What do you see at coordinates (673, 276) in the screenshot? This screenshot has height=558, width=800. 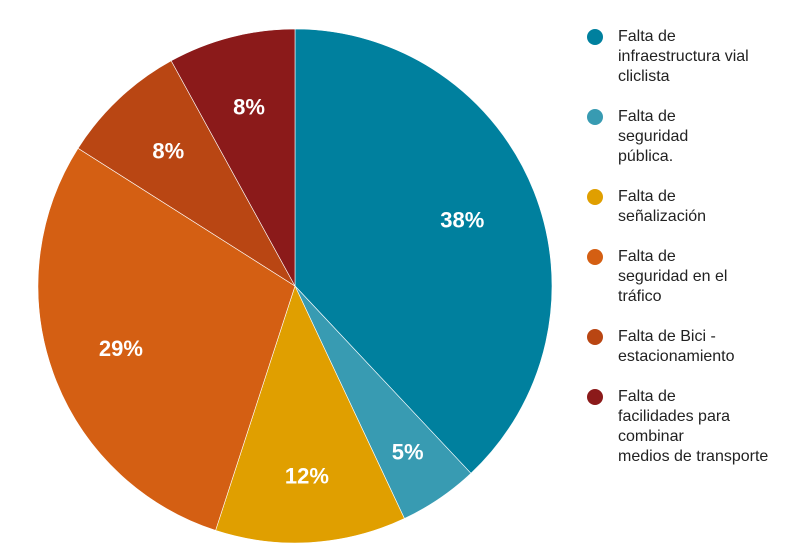 I see `legend-label: Falta de seguridad en el tráfico` at bounding box center [673, 276].